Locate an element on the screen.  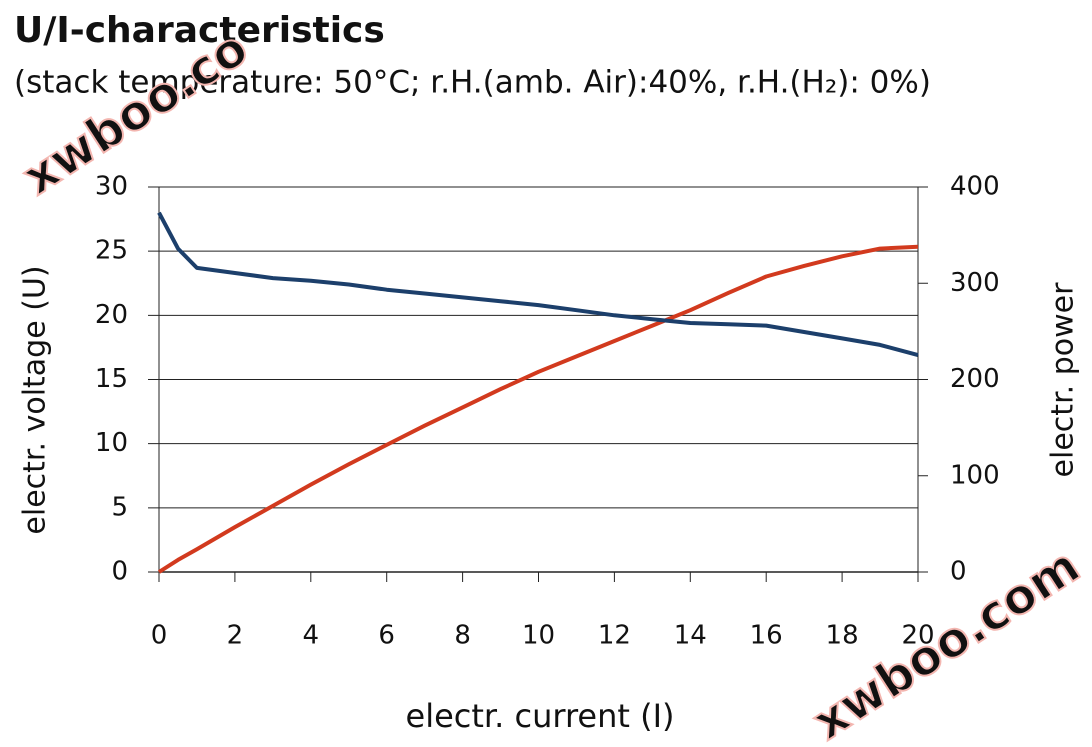
y-tick-label: 30 is located at coordinates (111, 187).